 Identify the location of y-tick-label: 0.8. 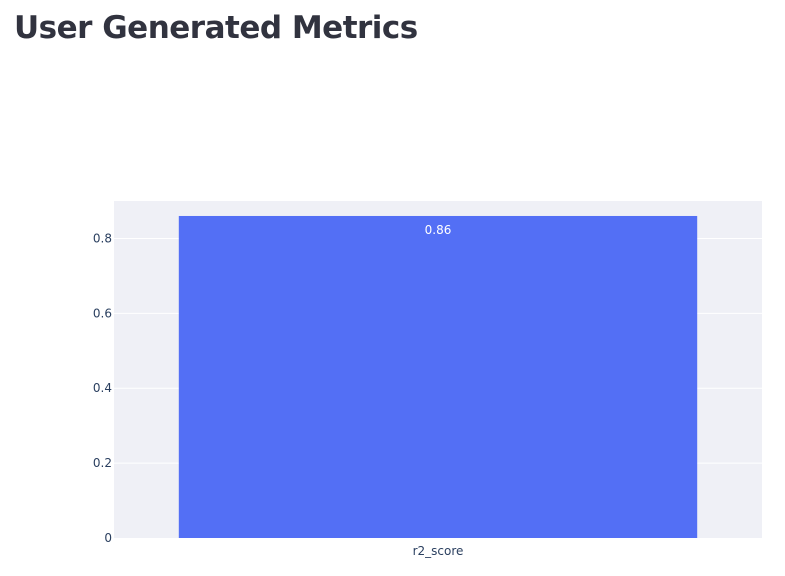
(102, 238).